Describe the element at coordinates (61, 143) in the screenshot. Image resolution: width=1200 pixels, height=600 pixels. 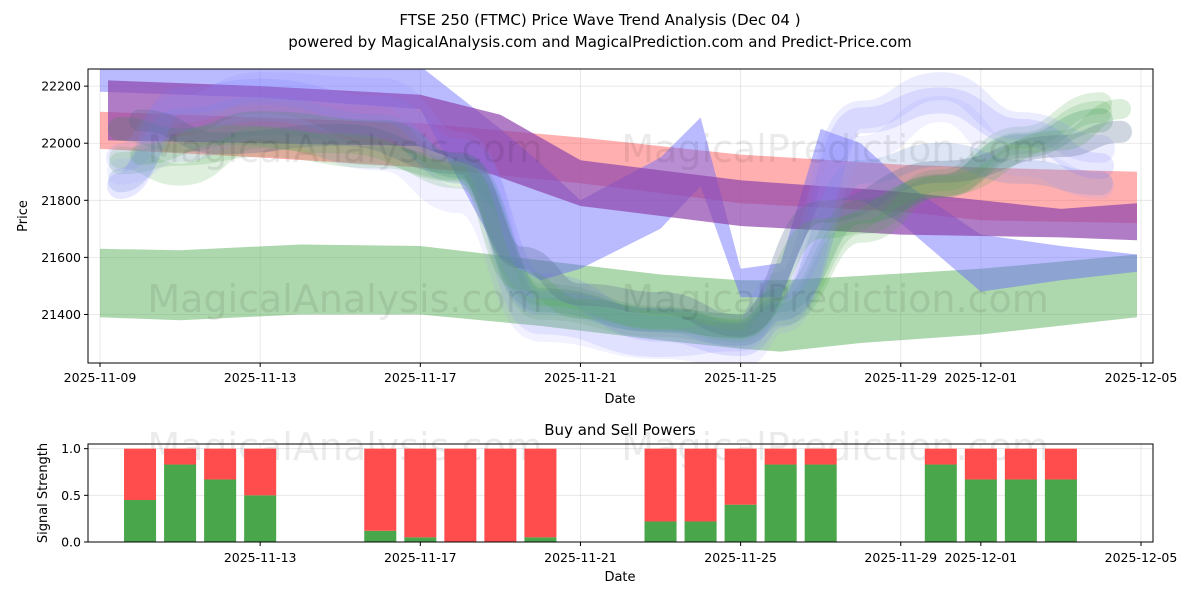
I see `price-y-tick-label: 22000` at that location.